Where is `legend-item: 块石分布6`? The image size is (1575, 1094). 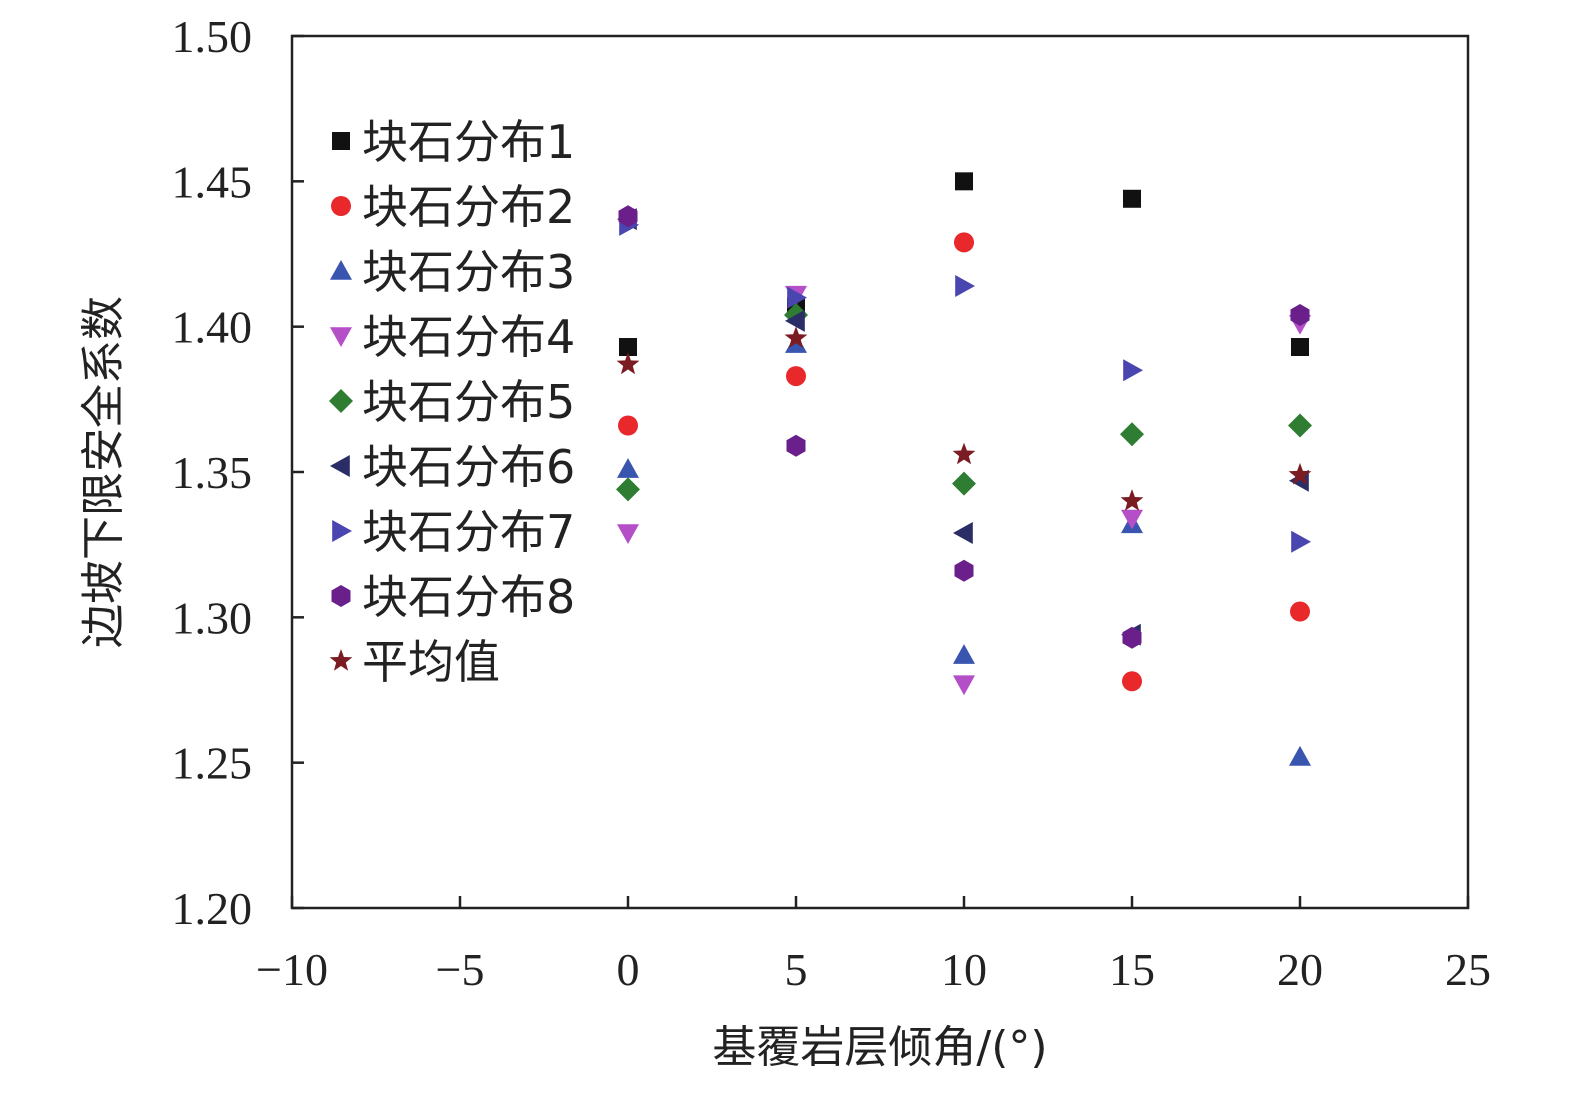
legend-item: 块石分布6 is located at coordinates (452, 467).